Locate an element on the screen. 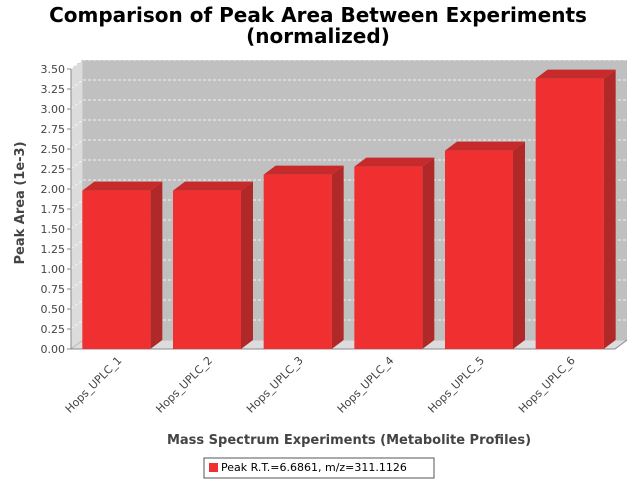 The height and width of the screenshot is (480, 640). x-axis-depth-line is located at coordinates (621, 344).